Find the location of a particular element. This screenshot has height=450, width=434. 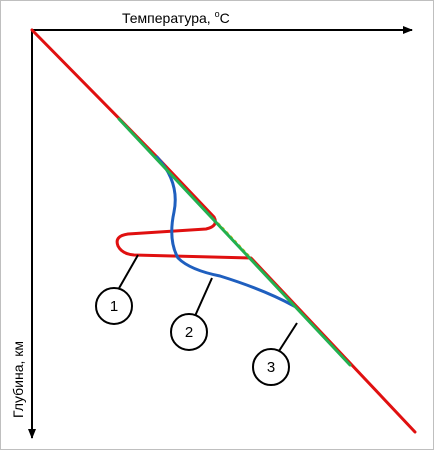

callout-1: 1 is located at coordinates (114, 306).